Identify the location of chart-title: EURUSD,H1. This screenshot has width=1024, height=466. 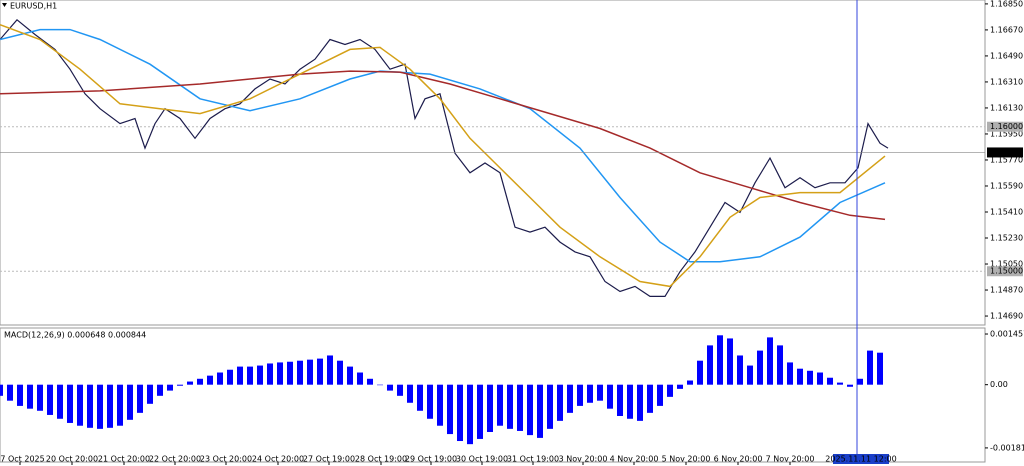
(33, 6).